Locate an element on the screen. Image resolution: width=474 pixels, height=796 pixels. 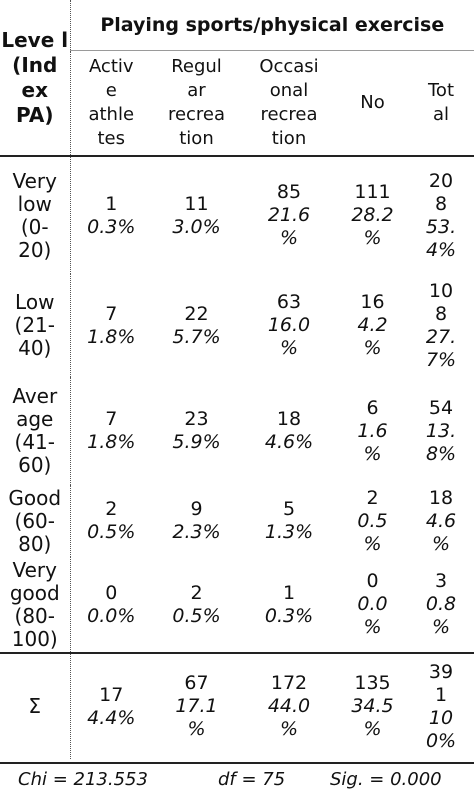
column-header: Occasi onal recrea tion is located at coordinates (289, 102).